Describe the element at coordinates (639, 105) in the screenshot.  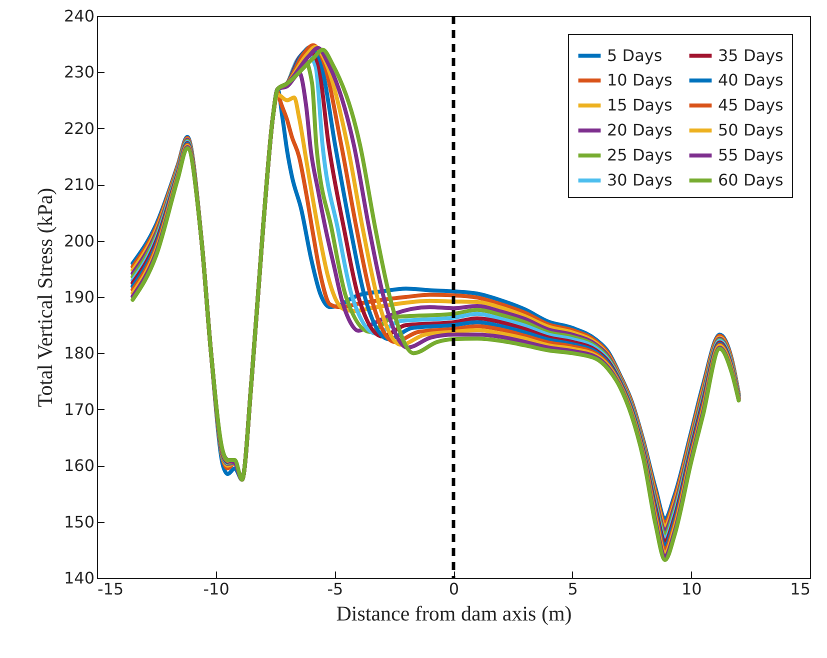
I see `legend-label: 15 Days` at that location.